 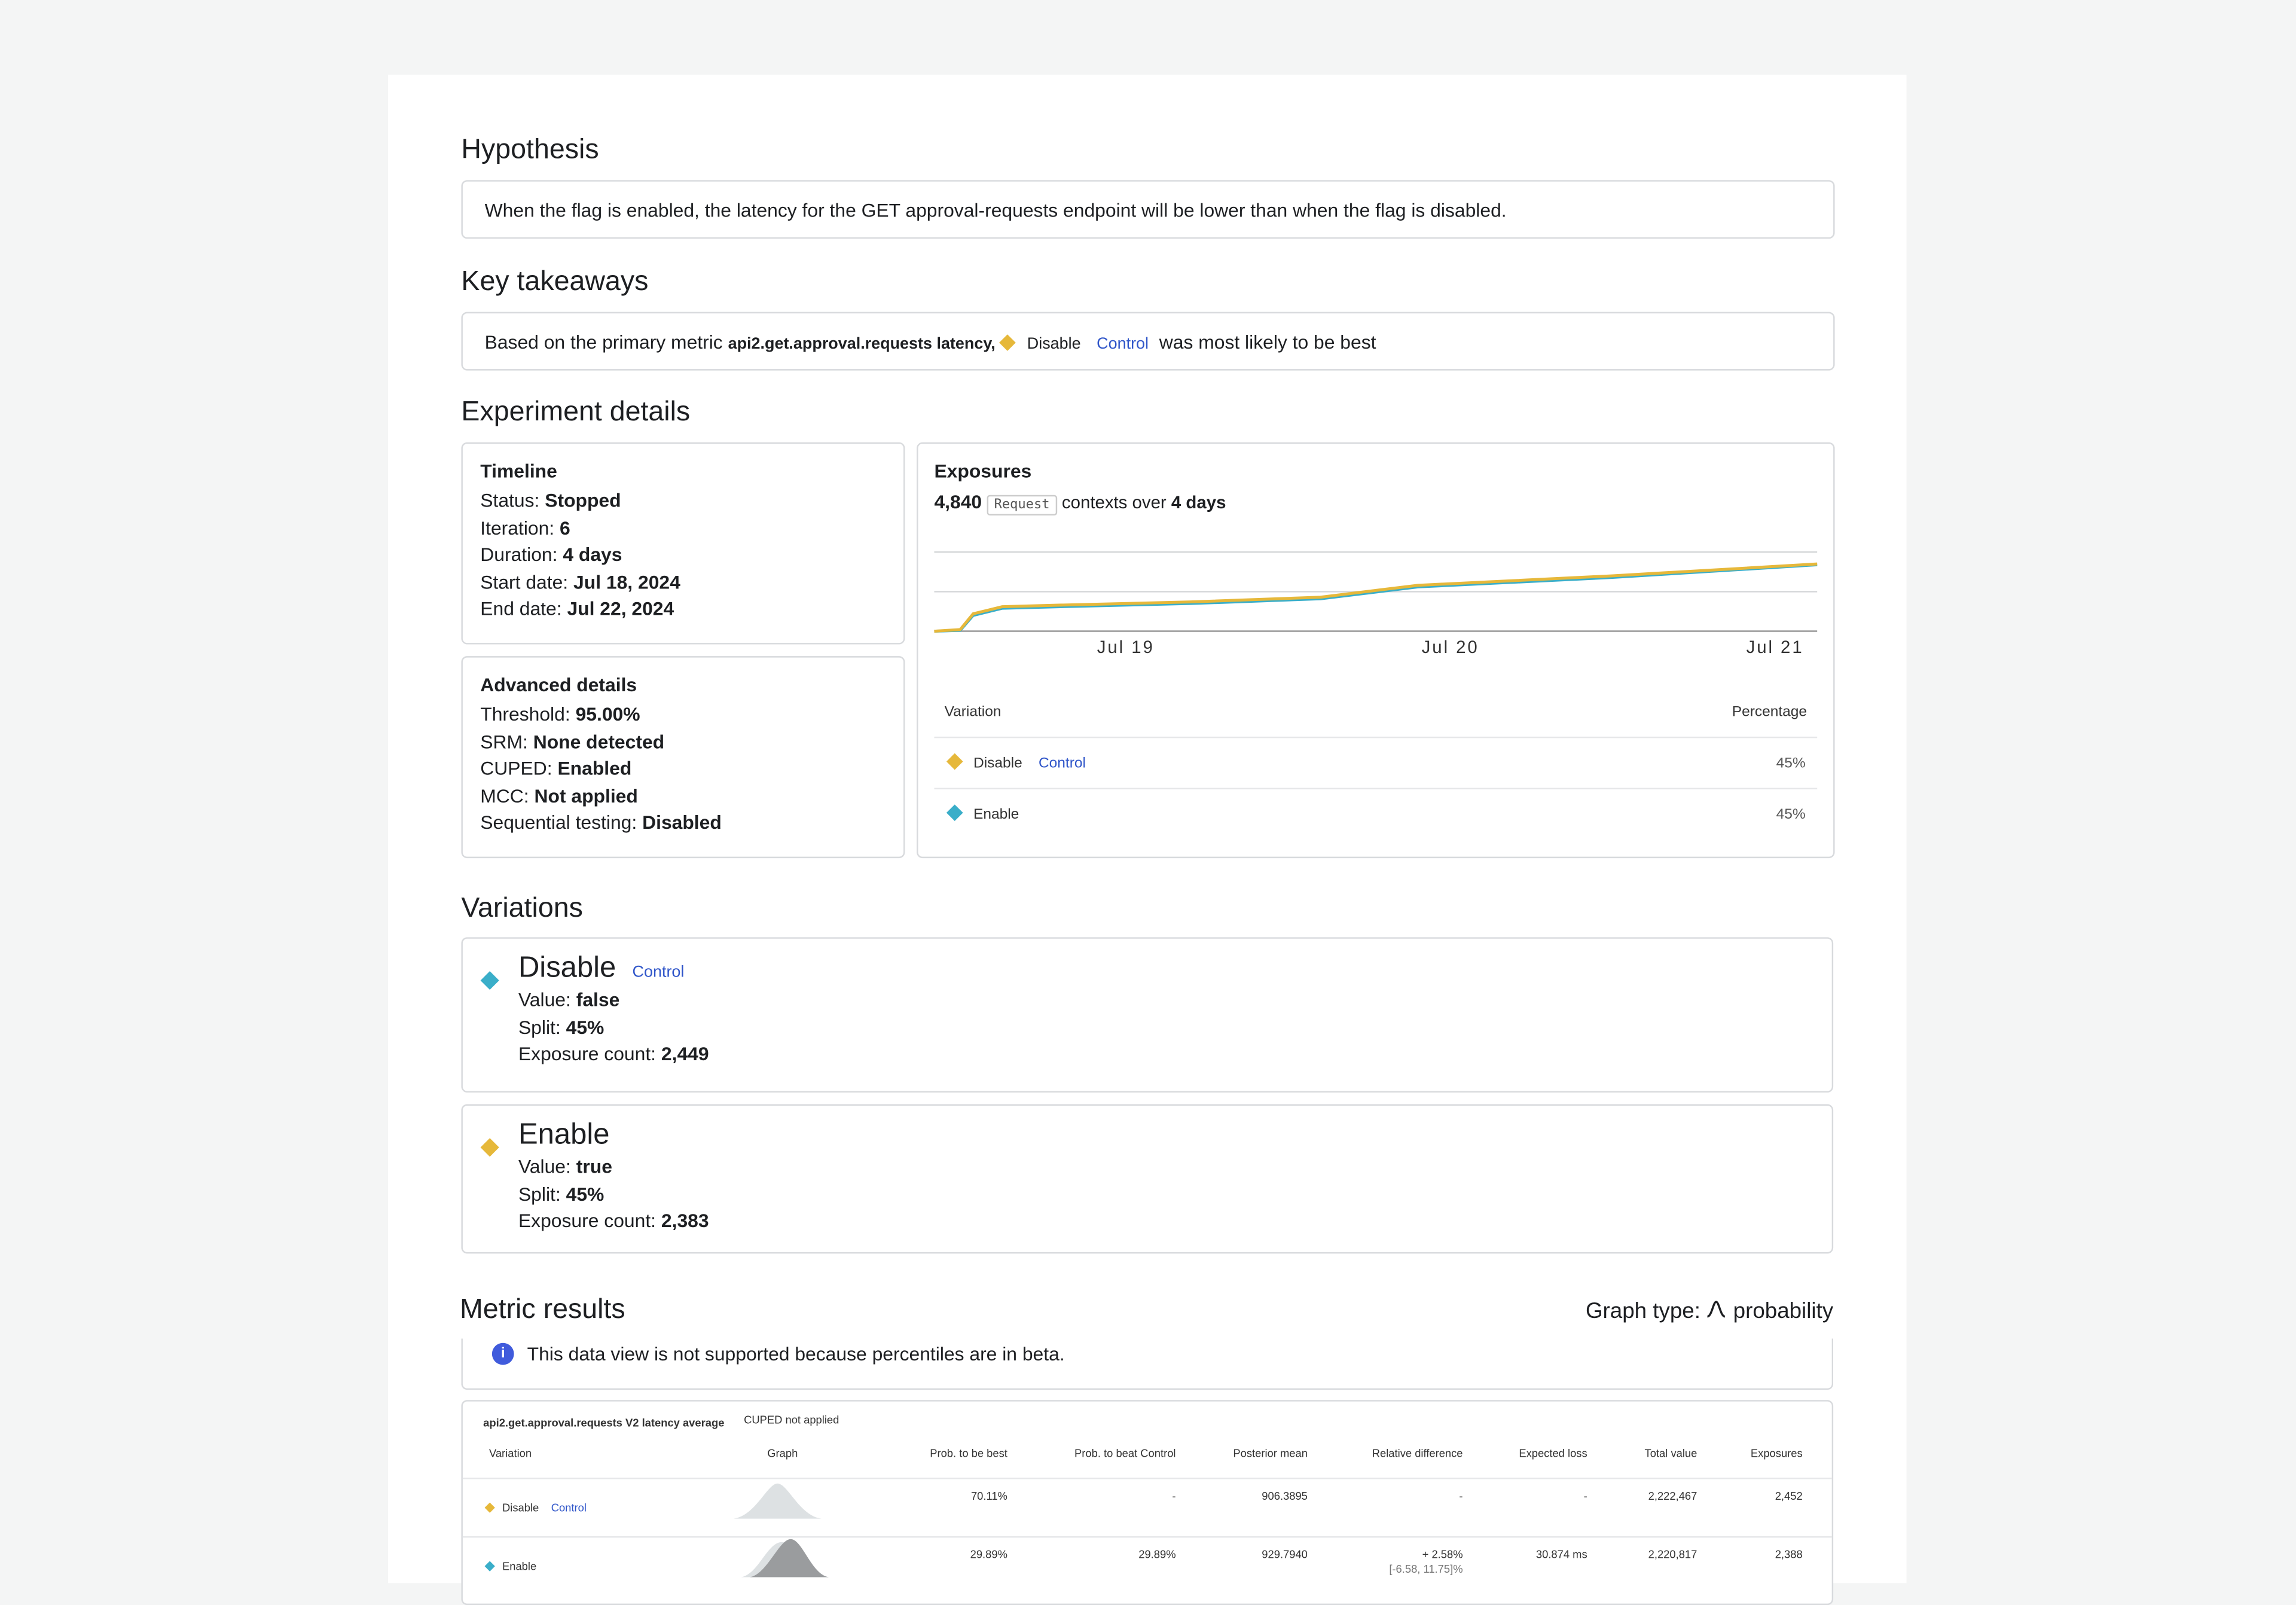 I want to click on column-header: Prob. to beat Control, so click(x=1125, y=1453).